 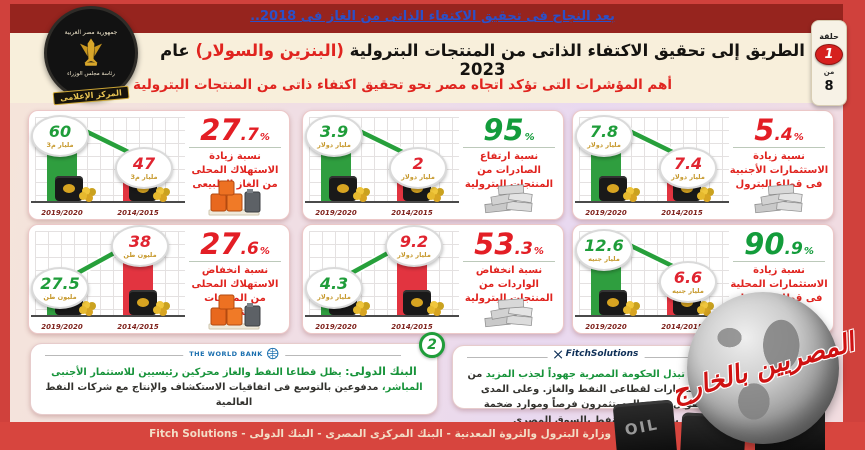 I want to click on worldbank-globe-icon, so click(x=272, y=353).